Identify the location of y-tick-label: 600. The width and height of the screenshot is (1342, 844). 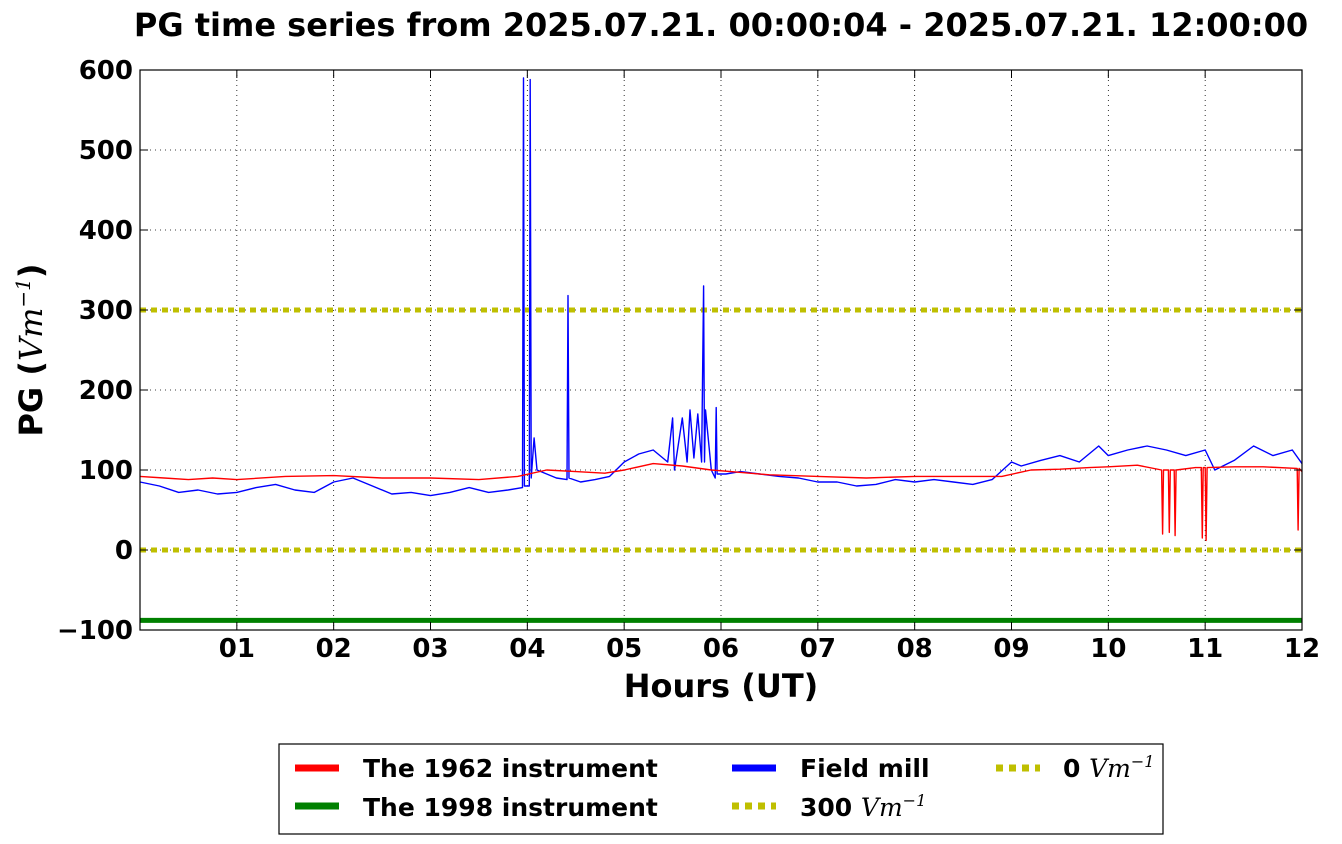
(106, 71).